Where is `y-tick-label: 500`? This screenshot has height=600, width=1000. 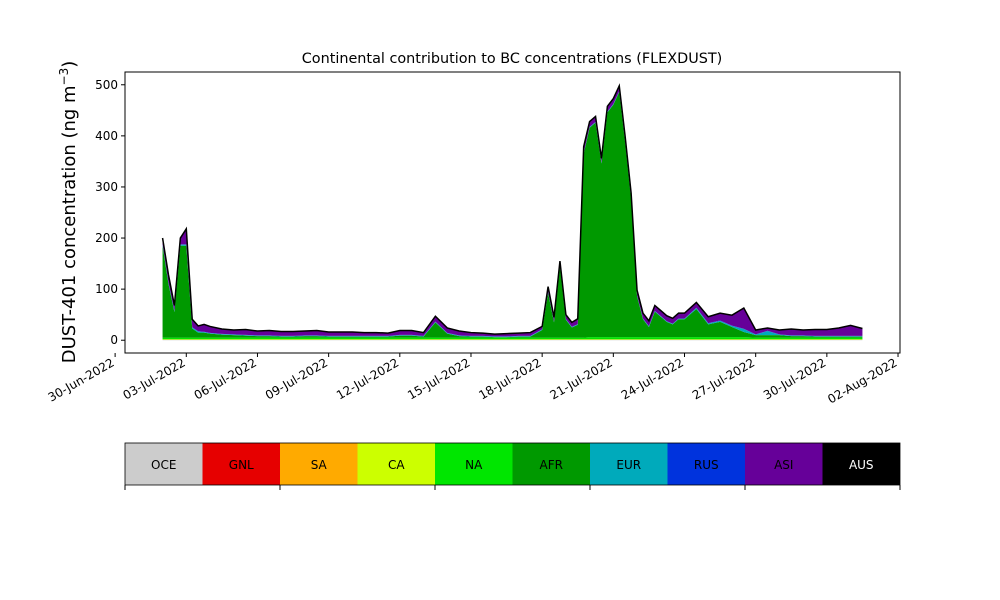
y-tick-label: 500 is located at coordinates (106, 85).